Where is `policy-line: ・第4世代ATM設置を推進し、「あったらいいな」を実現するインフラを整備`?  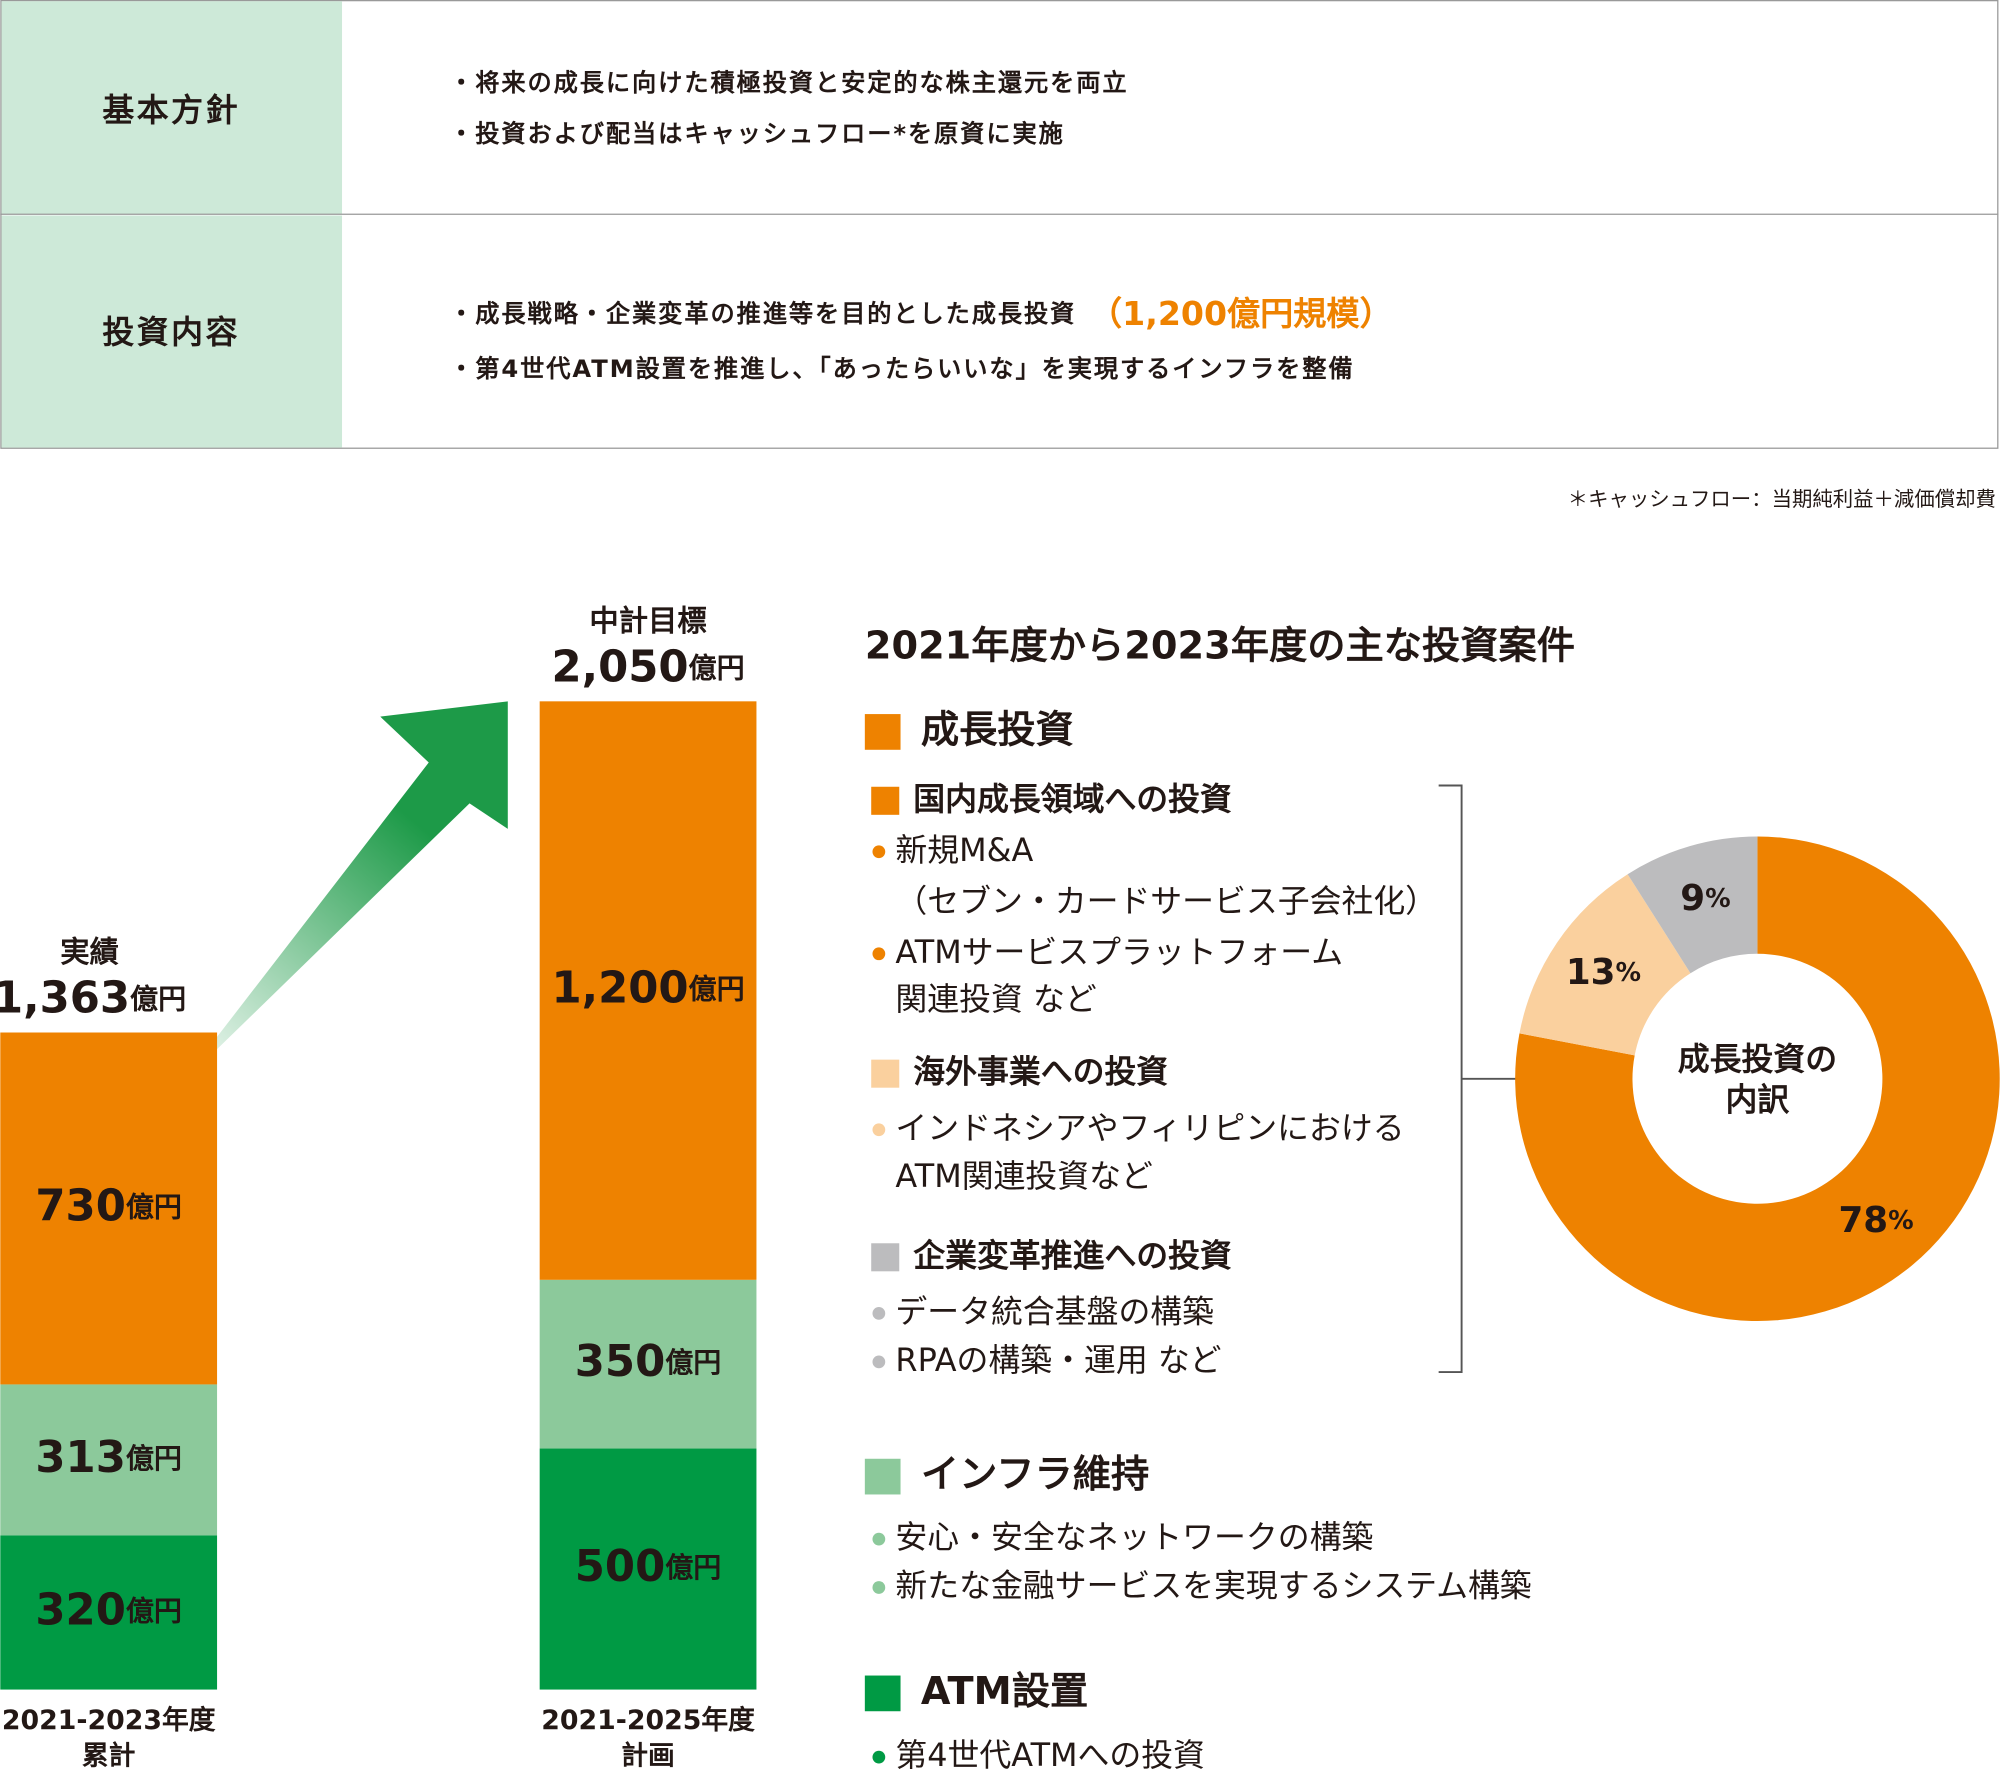
policy-line: ・第4世代ATM設置を推進し、「あったらいいな」を実現するインフラを整備 is located at coordinates (901, 369).